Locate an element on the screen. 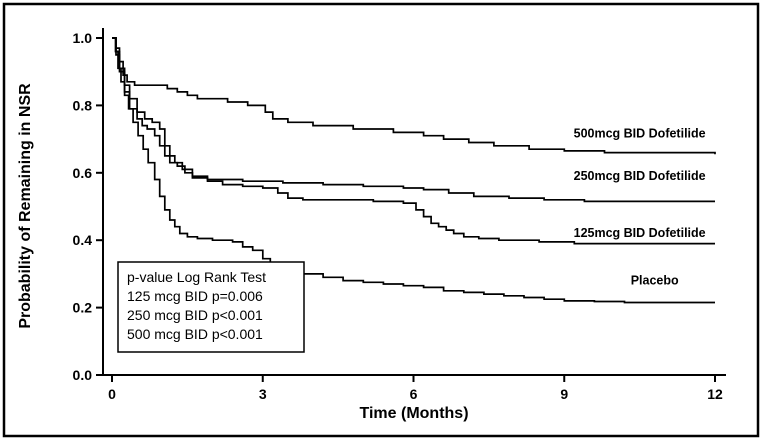 The width and height of the screenshot is (762, 440). pvalue-line-125: 125 mcg BID p=0.006 is located at coordinates (195, 296).